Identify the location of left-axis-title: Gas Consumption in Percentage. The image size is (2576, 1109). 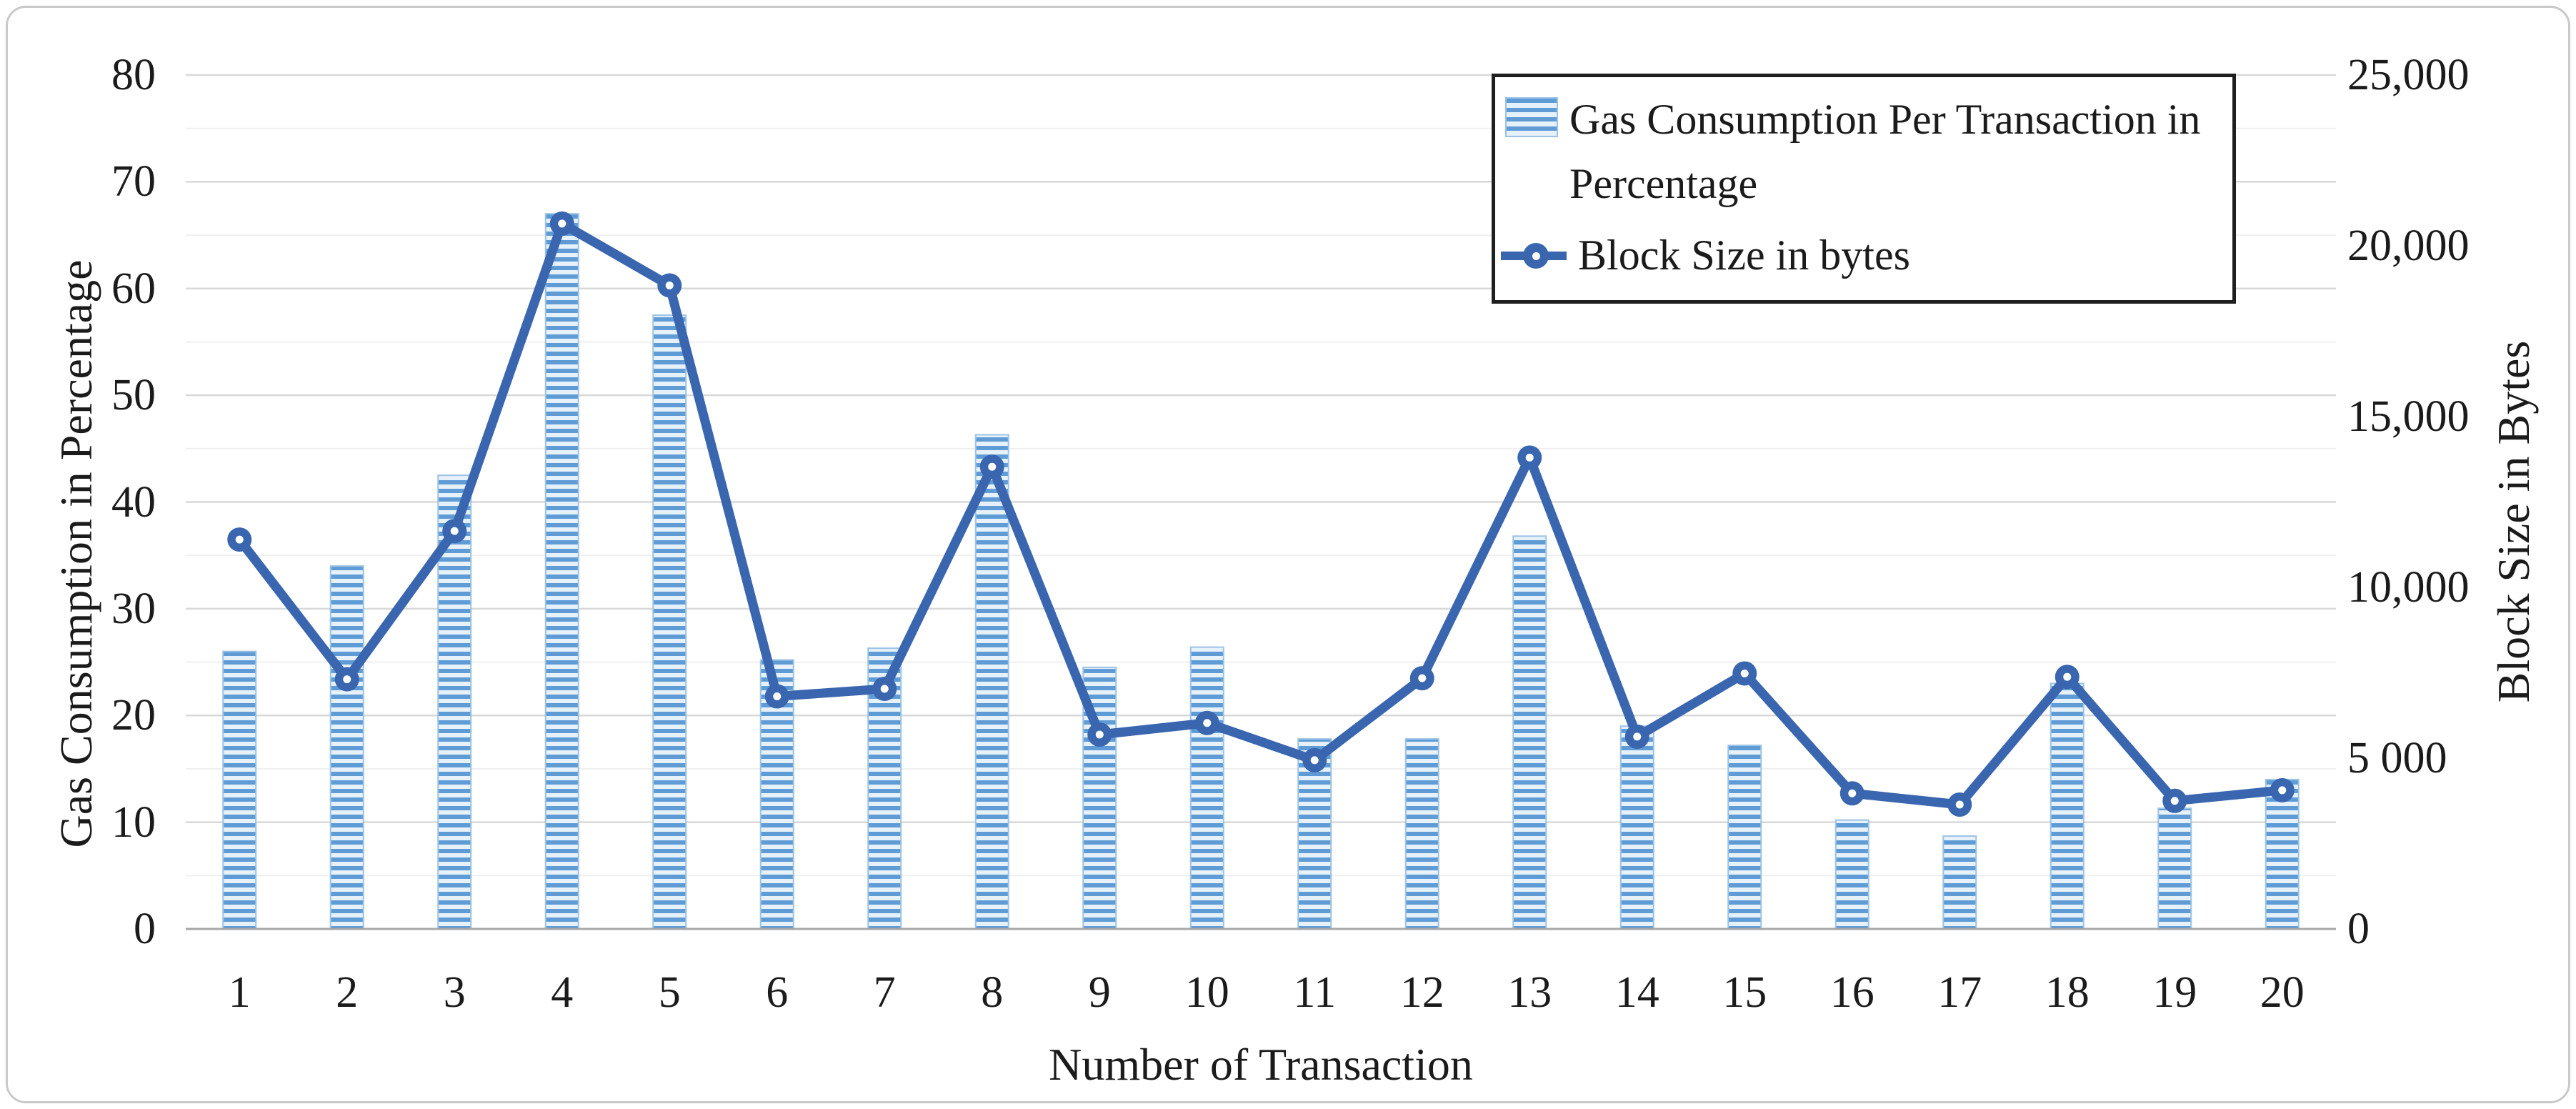
(76, 553).